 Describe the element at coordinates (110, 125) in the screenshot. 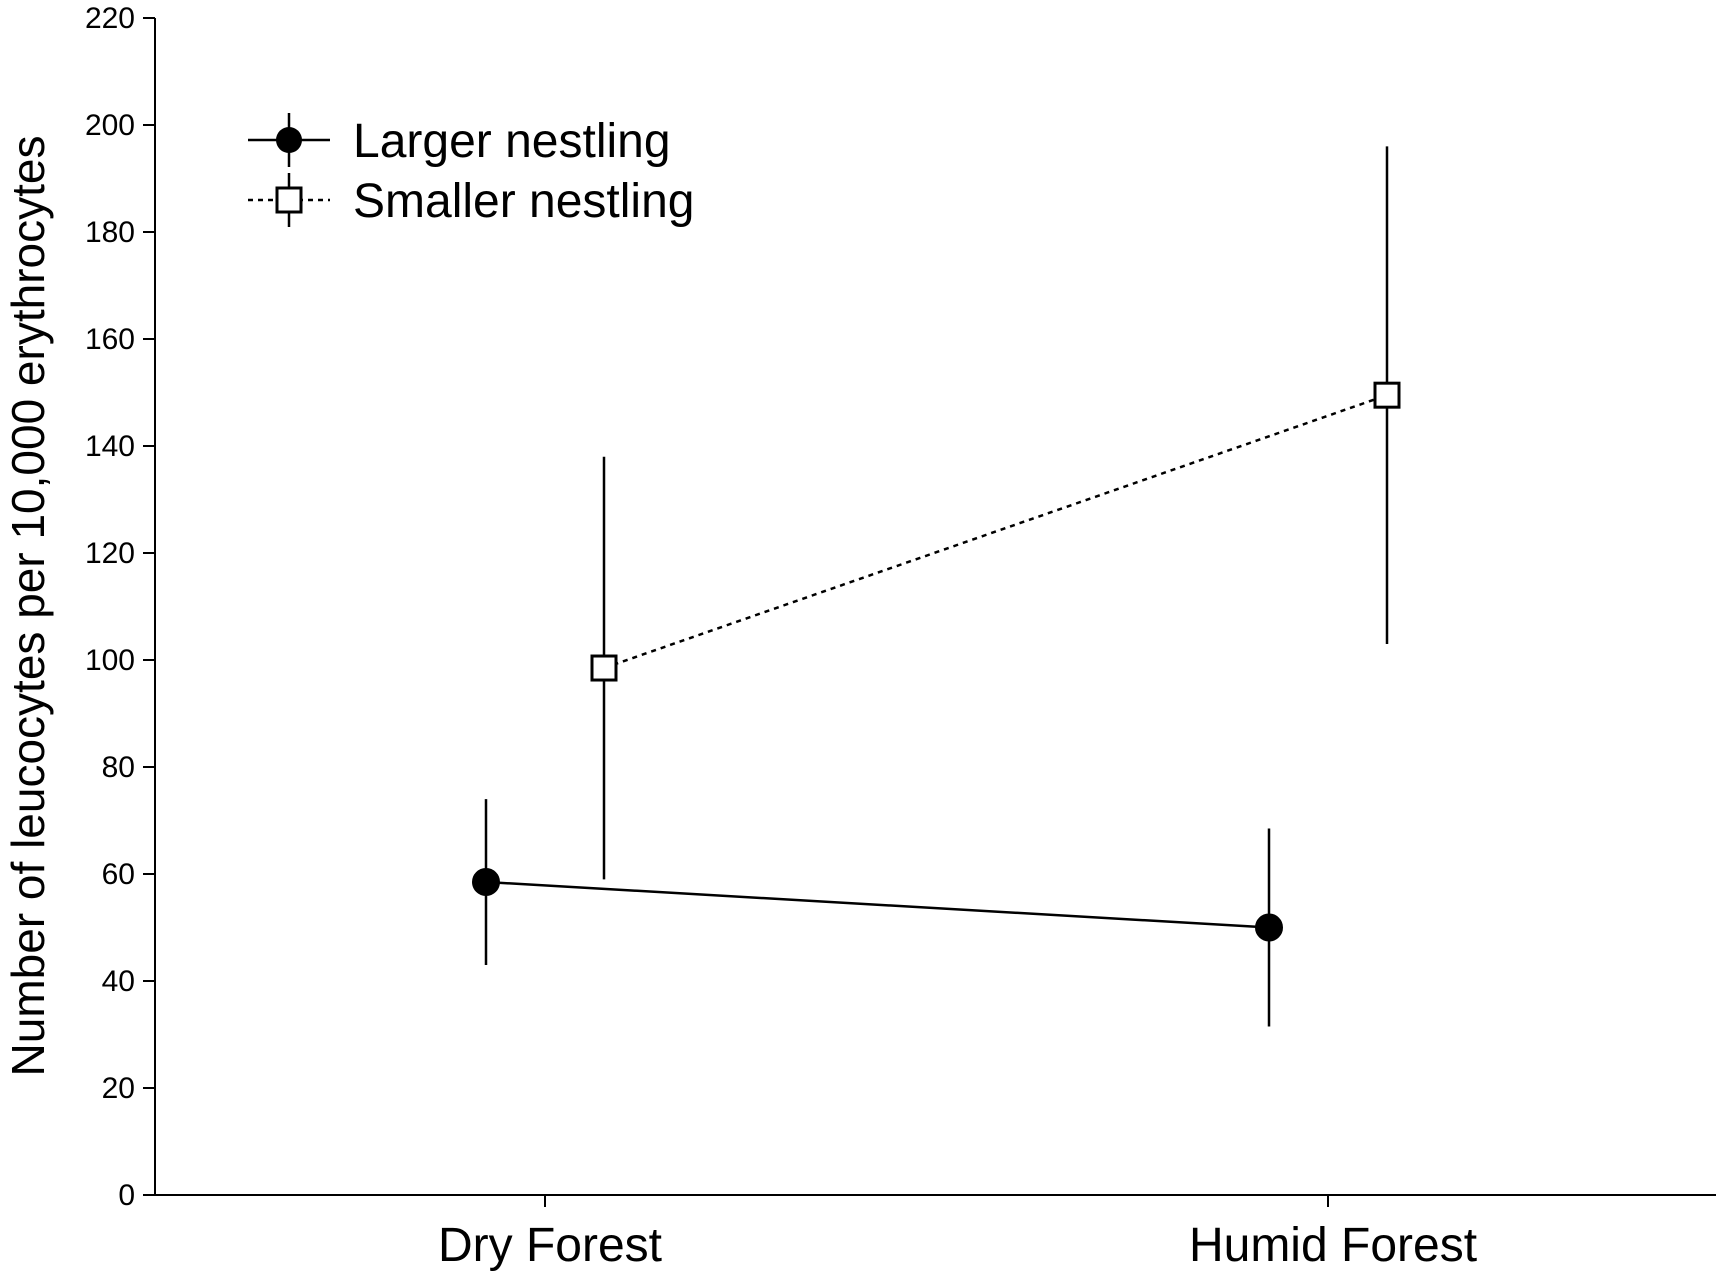

I see `y-tick-label: 200` at that location.